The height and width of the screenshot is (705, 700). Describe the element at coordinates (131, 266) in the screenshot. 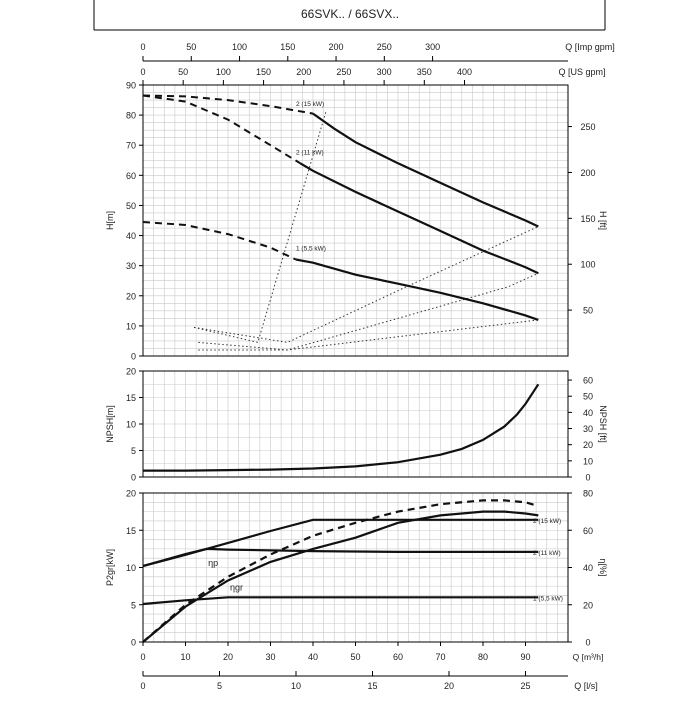

I see `head-ytick-label: 30` at that location.